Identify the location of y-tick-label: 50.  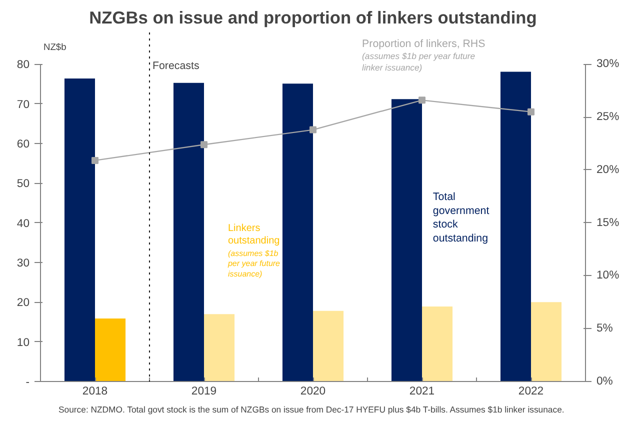
(23, 184).